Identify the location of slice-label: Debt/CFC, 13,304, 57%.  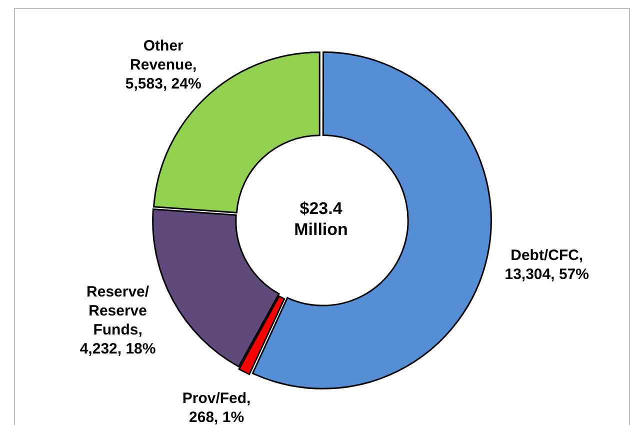
(546, 264).